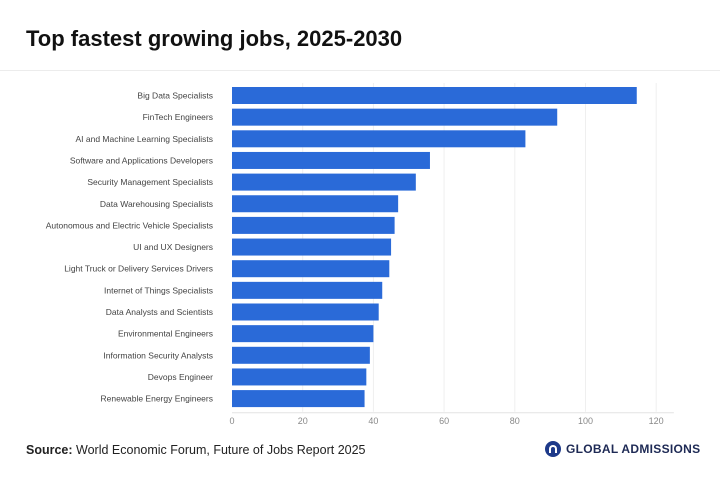 The width and height of the screenshot is (720, 483). What do you see at coordinates (656, 421) in the screenshot?
I see `x-tick-label: 120` at bounding box center [656, 421].